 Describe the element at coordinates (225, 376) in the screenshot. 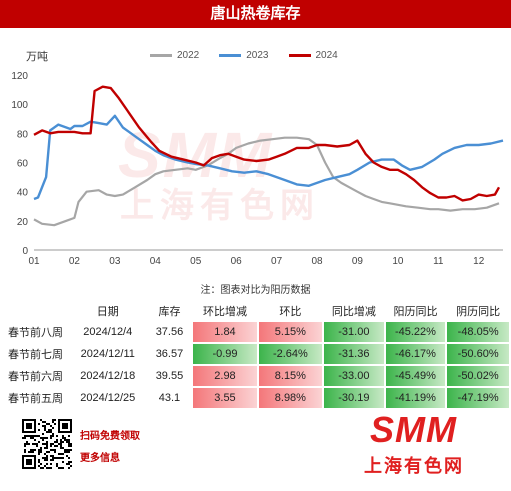

I see `cell-chg: 2.98` at that location.